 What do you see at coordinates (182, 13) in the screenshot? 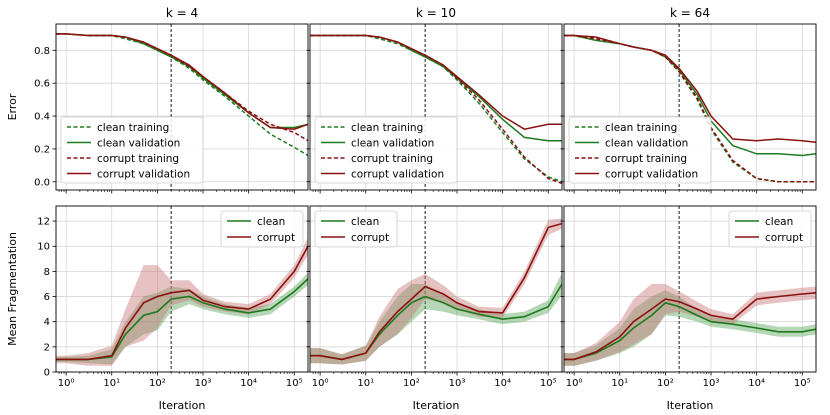
I see `panel-title-k4: k = 4` at bounding box center [182, 13].